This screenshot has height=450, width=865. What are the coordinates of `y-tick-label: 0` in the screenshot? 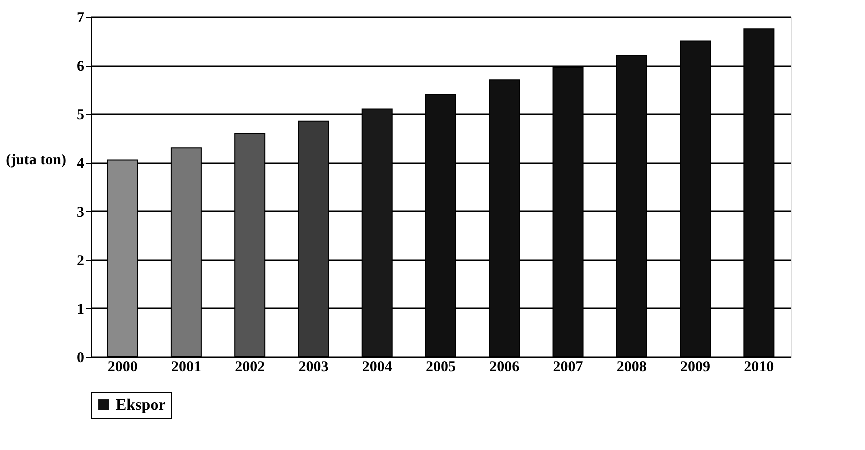 It's located at (80, 358).